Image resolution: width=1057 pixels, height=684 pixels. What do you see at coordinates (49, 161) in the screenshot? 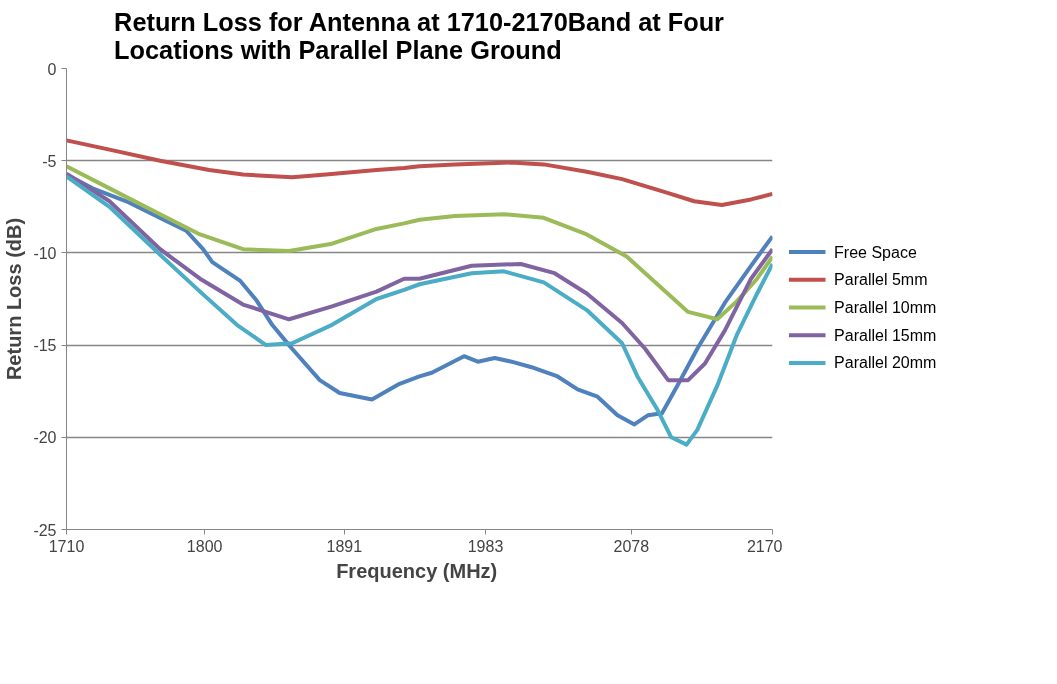
I see `y-tick-label: -5` at bounding box center [49, 161].